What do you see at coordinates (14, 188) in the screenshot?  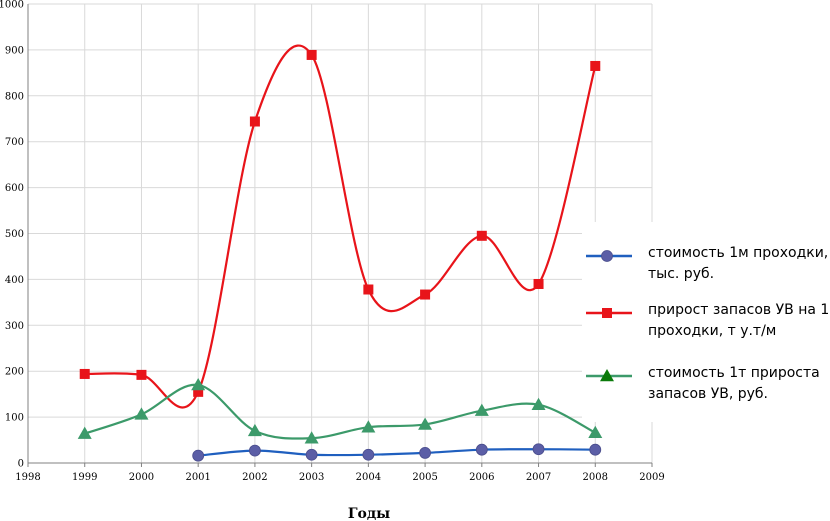 I see `y-tick-label: 600` at bounding box center [14, 188].